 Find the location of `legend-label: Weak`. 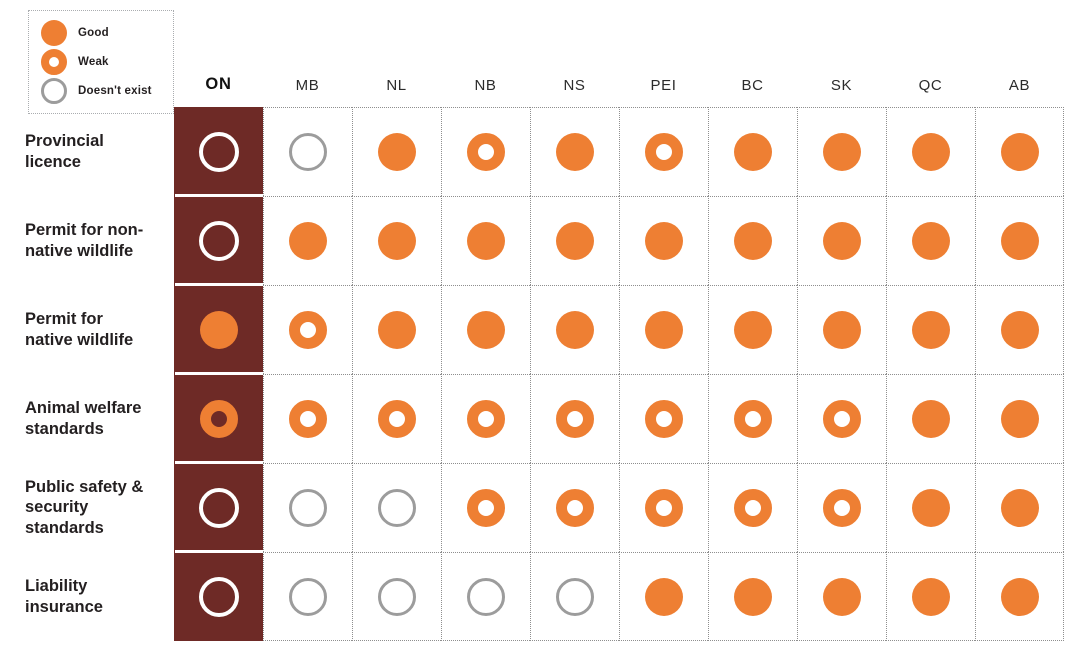

legend-label: Weak is located at coordinates (93, 62).